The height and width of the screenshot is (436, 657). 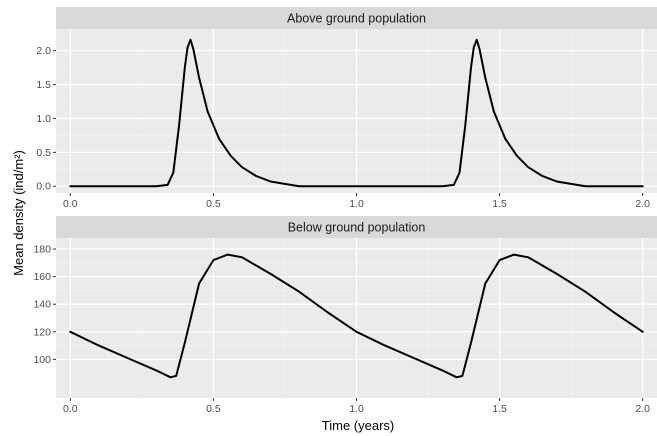 What do you see at coordinates (358, 425) in the screenshot?
I see `x-axis-title: Time (years)` at bounding box center [358, 425].